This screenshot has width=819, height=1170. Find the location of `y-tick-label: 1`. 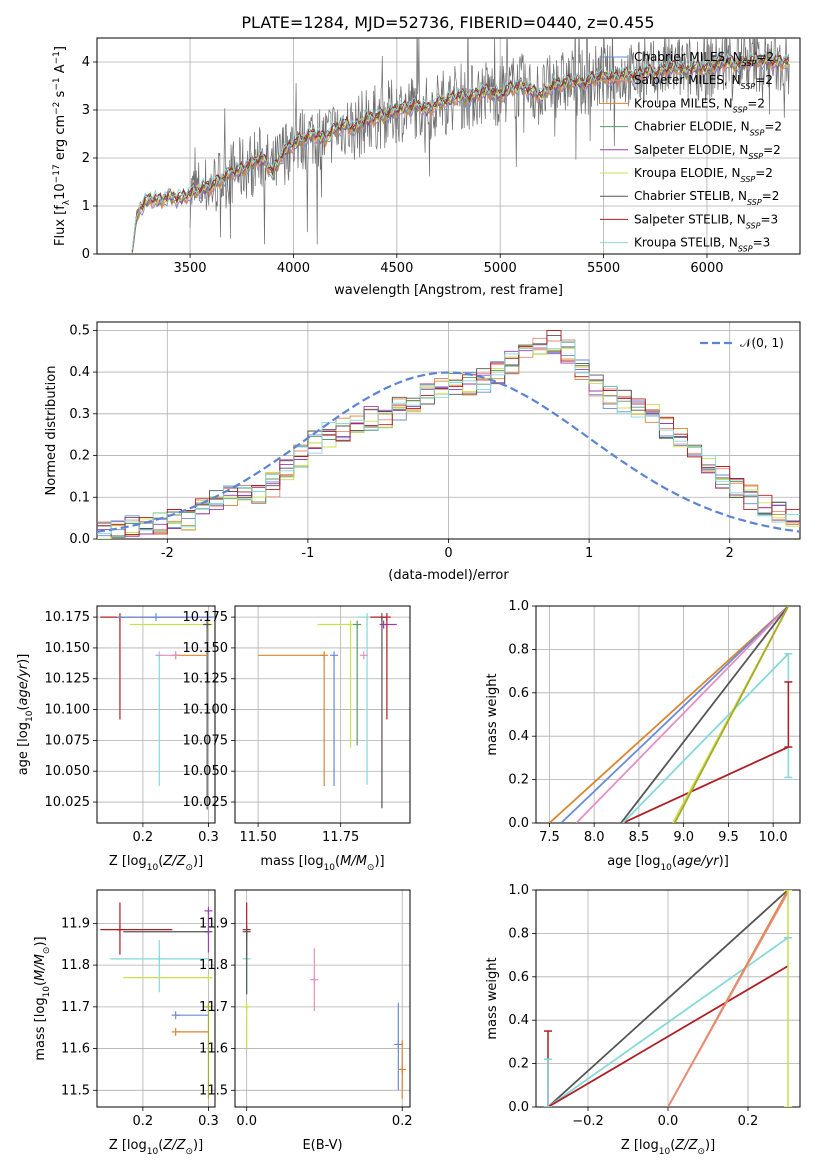

y-tick-label: 1 is located at coordinates (86, 206).